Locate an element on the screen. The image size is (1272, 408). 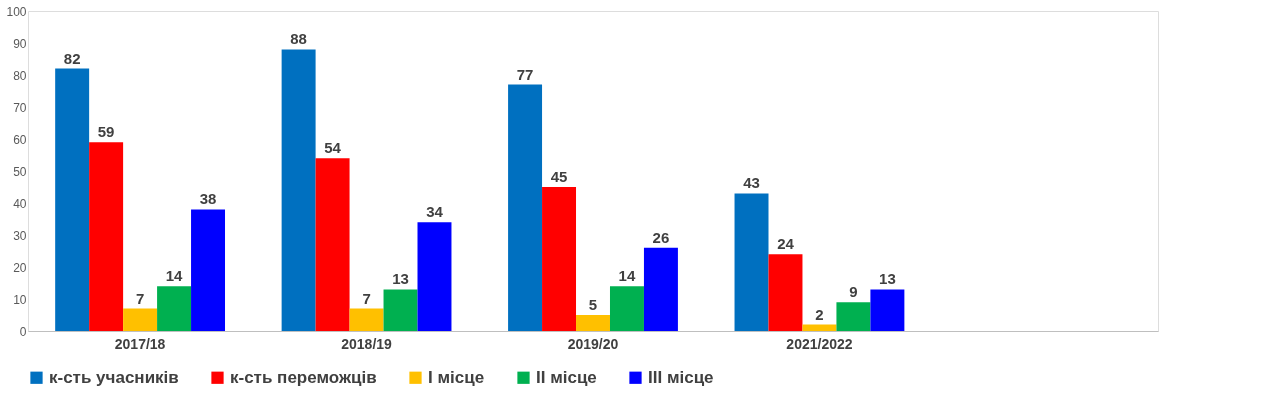
data-label: 82 is located at coordinates (72, 58).